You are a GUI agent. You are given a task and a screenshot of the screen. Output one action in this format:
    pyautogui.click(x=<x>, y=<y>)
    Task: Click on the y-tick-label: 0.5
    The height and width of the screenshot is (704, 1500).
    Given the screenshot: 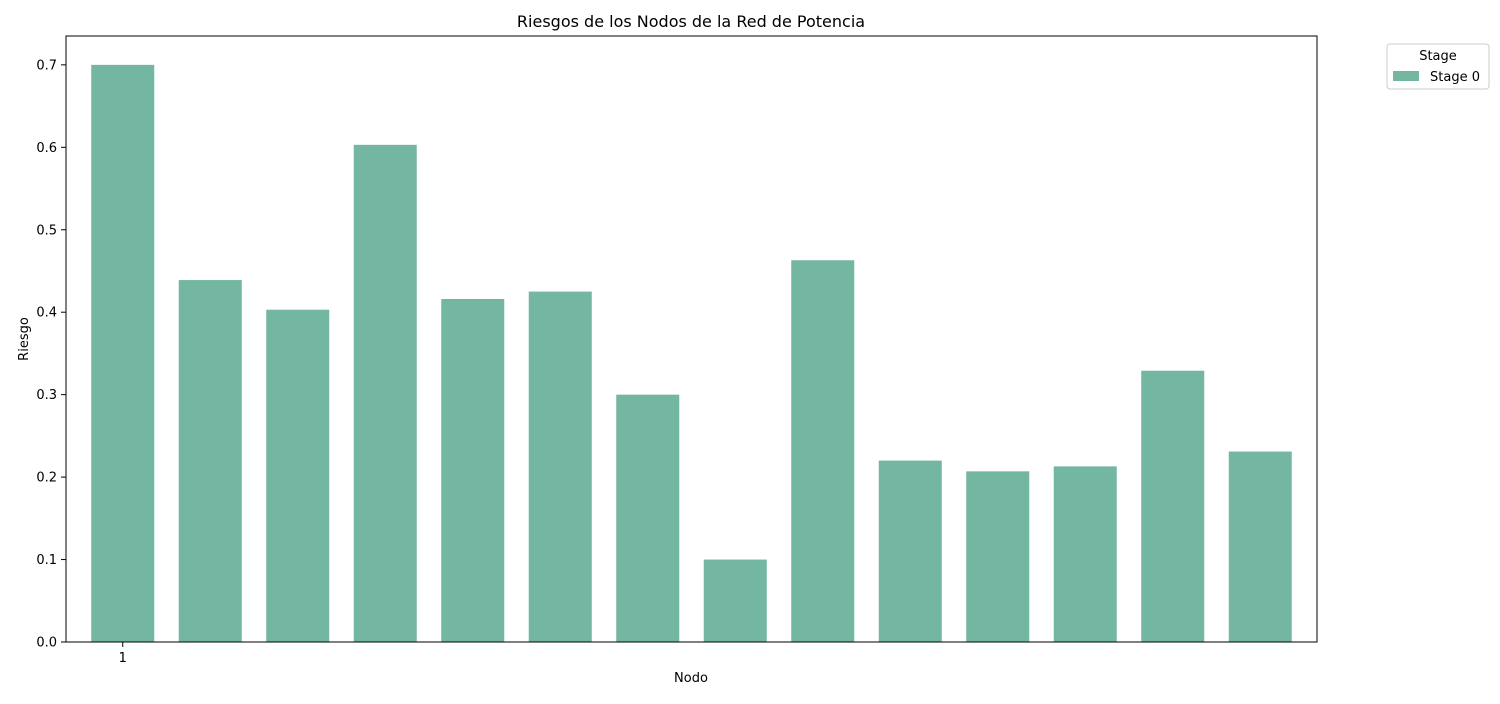 What is the action you would take?
    pyautogui.click(x=46, y=230)
    